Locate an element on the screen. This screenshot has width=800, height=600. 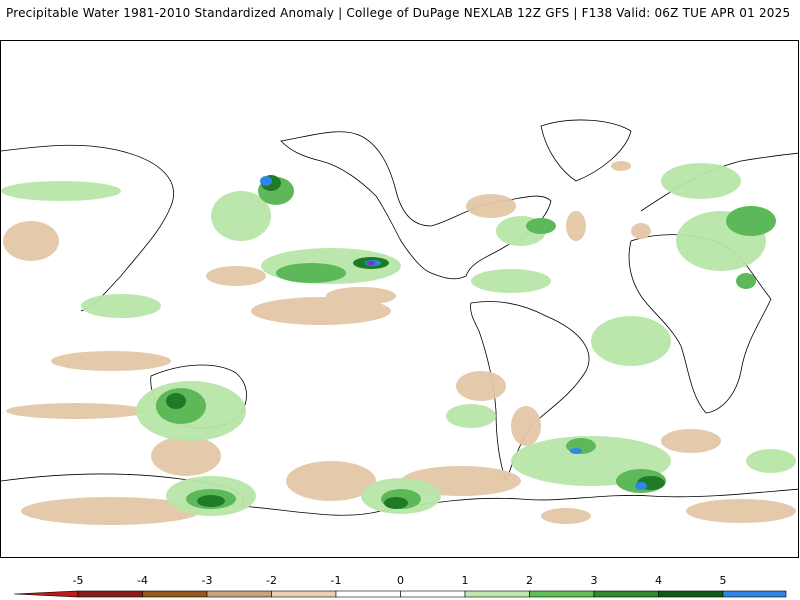
colorbar-tick-label: -3 is located at coordinates (207, 580).